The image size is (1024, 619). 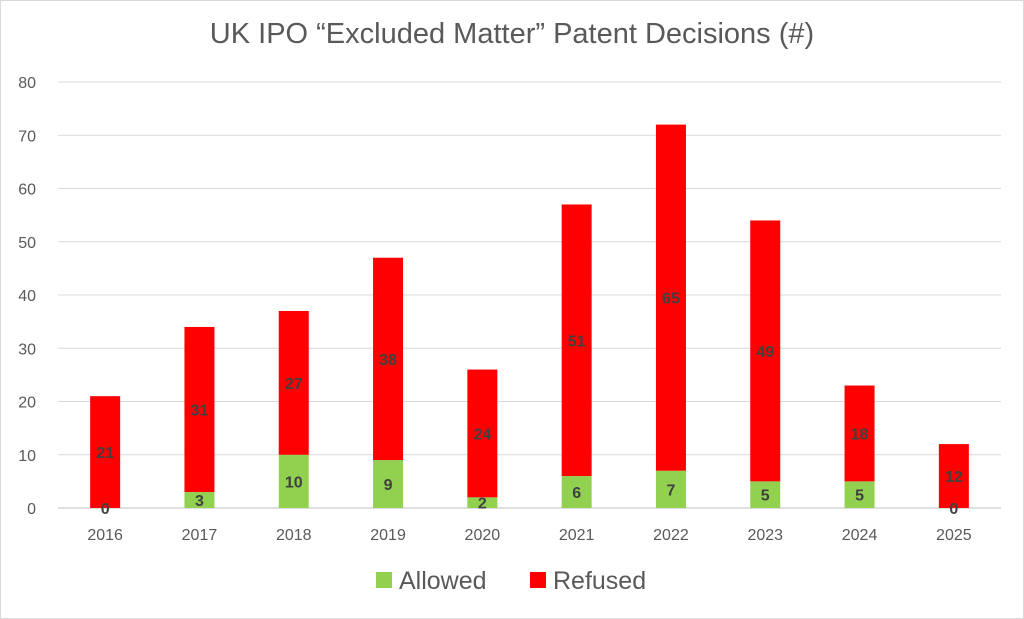 I want to click on bar-refused-2021, so click(x=576, y=340).